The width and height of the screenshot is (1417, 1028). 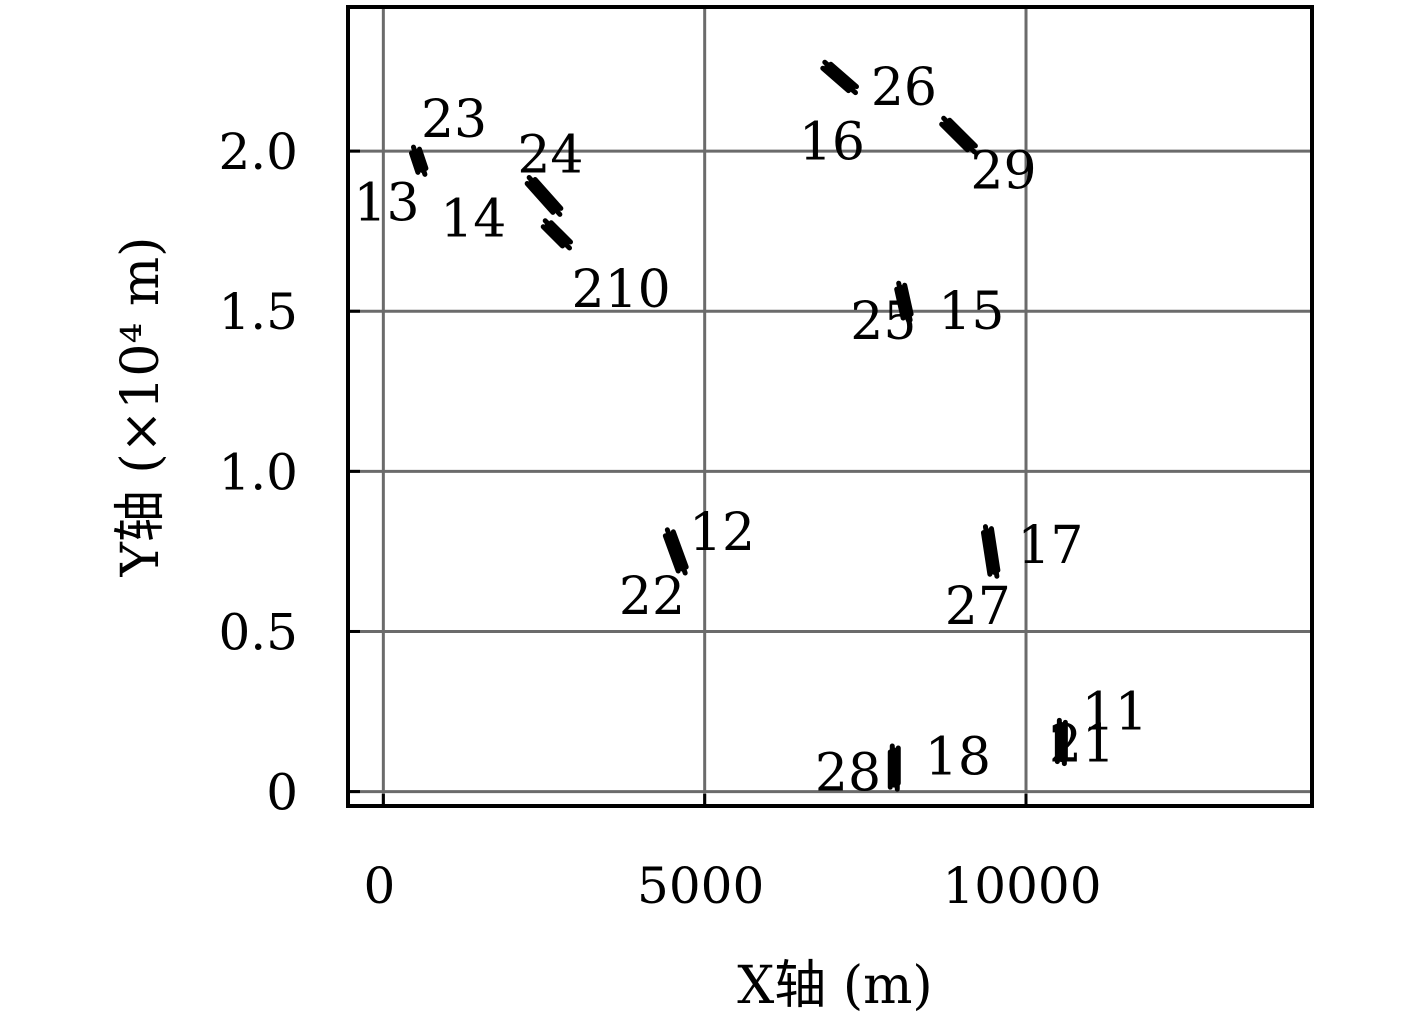 What do you see at coordinates (258, 632) in the screenshot?
I see `y-tick-label: 0.5` at bounding box center [258, 632].